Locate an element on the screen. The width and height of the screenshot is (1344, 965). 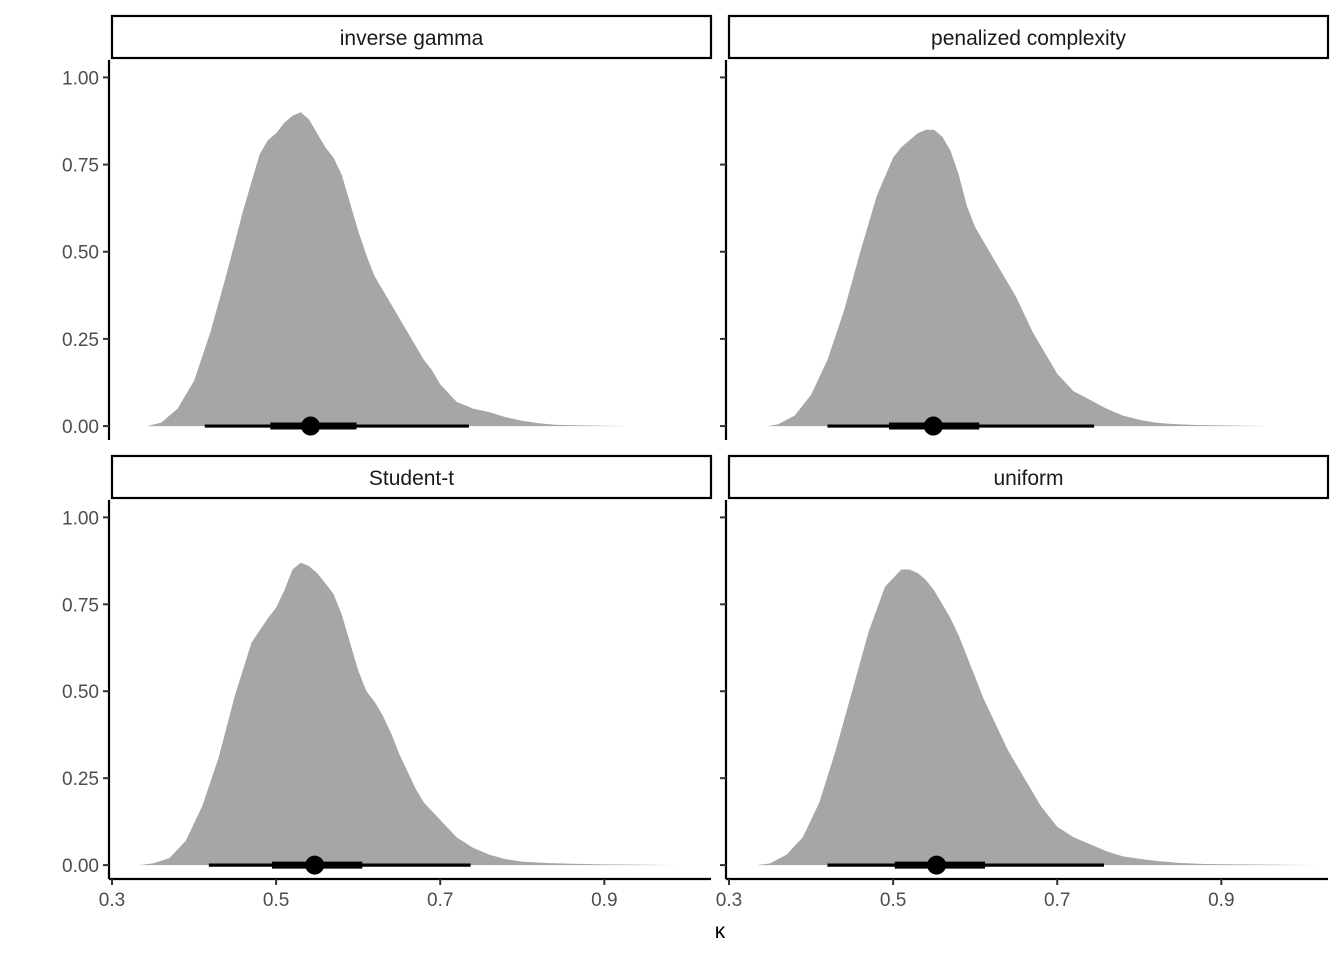
facet-strip-label: uniform is located at coordinates (1028, 478).